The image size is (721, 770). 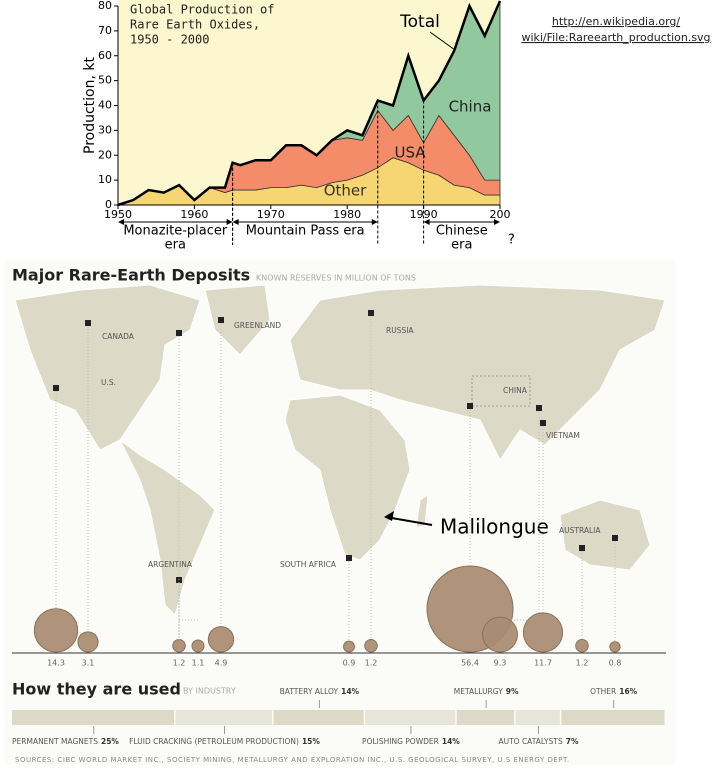 I want to click on usage-value: 16%, so click(x=628, y=691).